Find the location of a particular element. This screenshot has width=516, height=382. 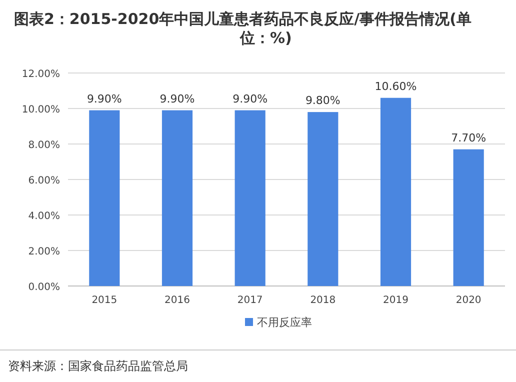

text: 资料来源：国家食品药品监管总局 is located at coordinates (98, 366).